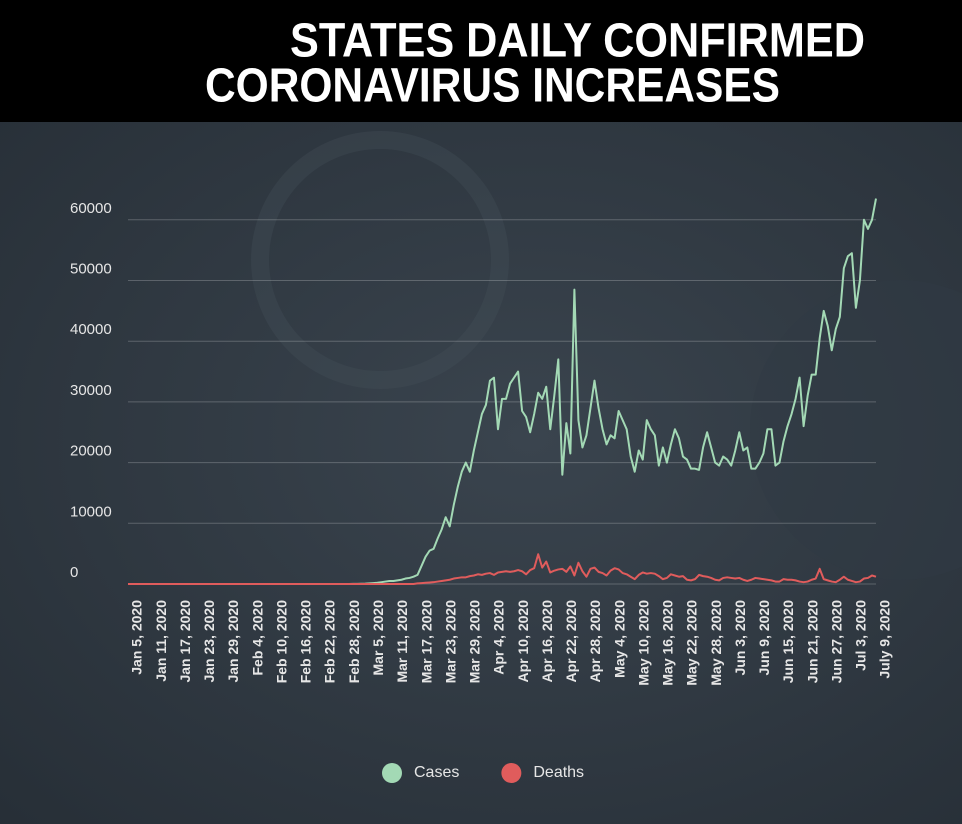 This screenshot has width=962, height=824. I want to click on x-tick-label: Mar 17, 2020, so click(426, 641).